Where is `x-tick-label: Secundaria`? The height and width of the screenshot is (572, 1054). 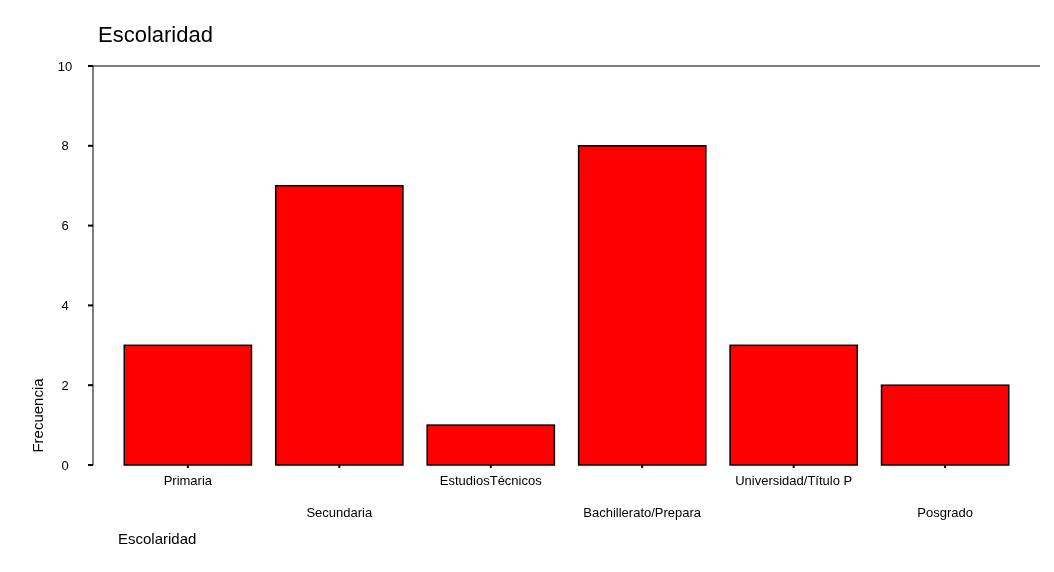
x-tick-label: Secundaria is located at coordinates (339, 512).